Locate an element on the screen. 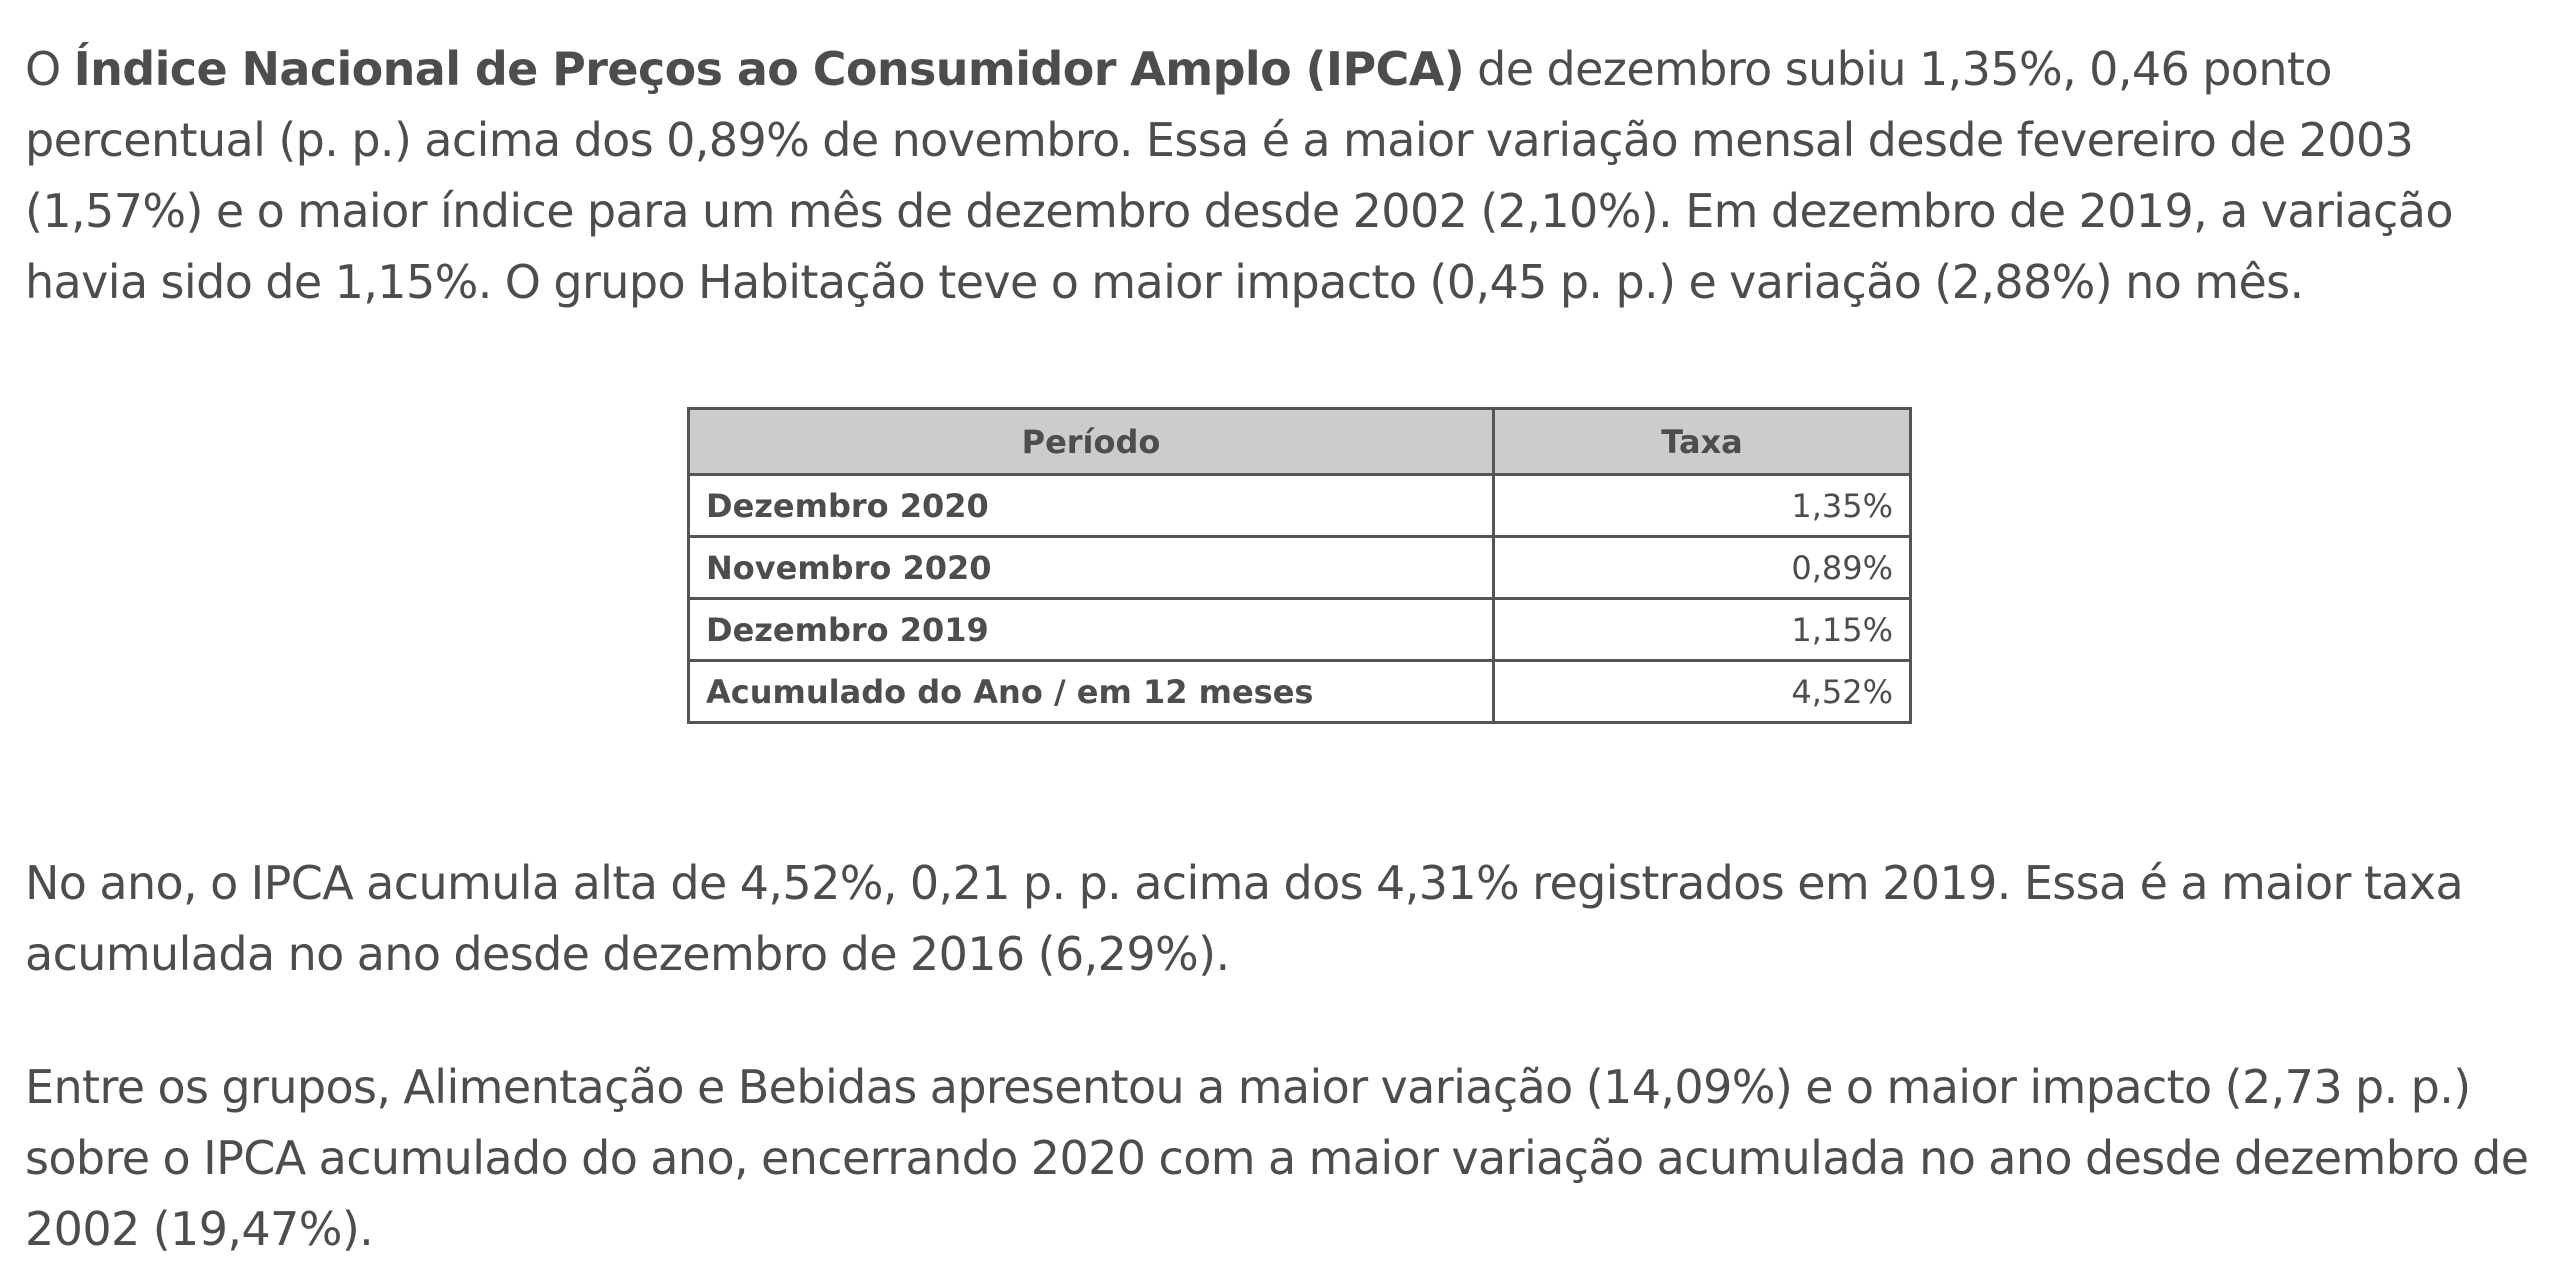  header-taxa: Taxa is located at coordinates (1702, 441).